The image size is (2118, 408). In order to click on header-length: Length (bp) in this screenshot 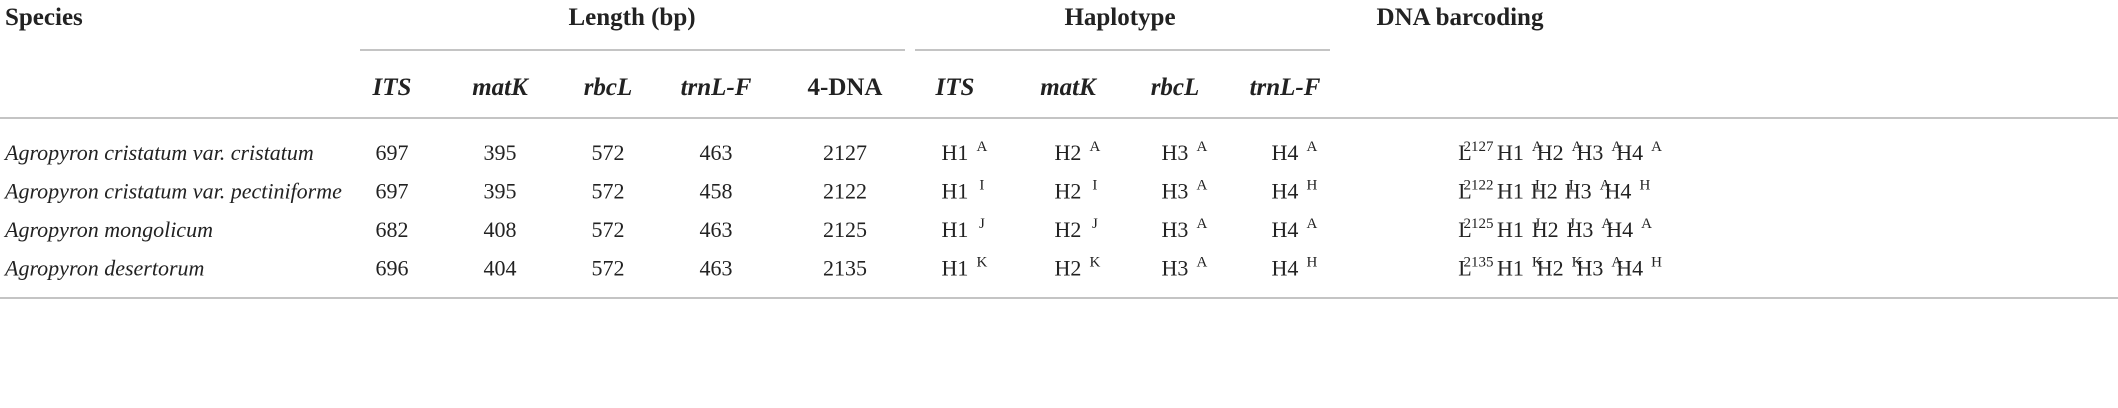, I will do `click(631, 17)`.